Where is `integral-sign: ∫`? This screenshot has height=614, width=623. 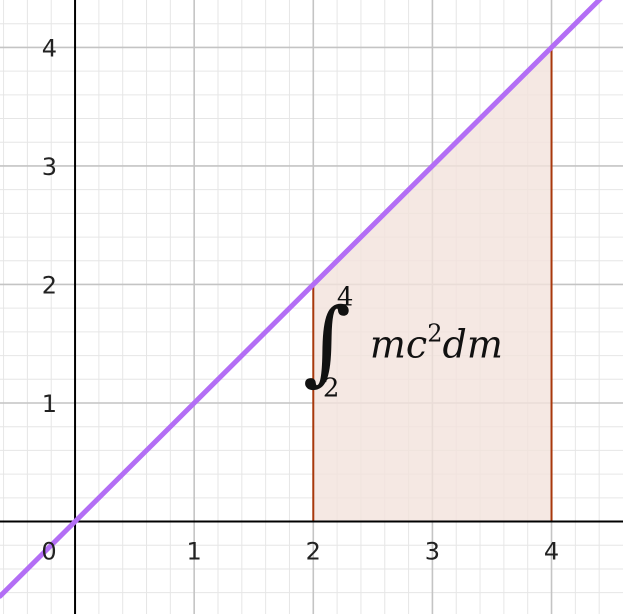 integral-sign: ∫ is located at coordinates (327, 342).